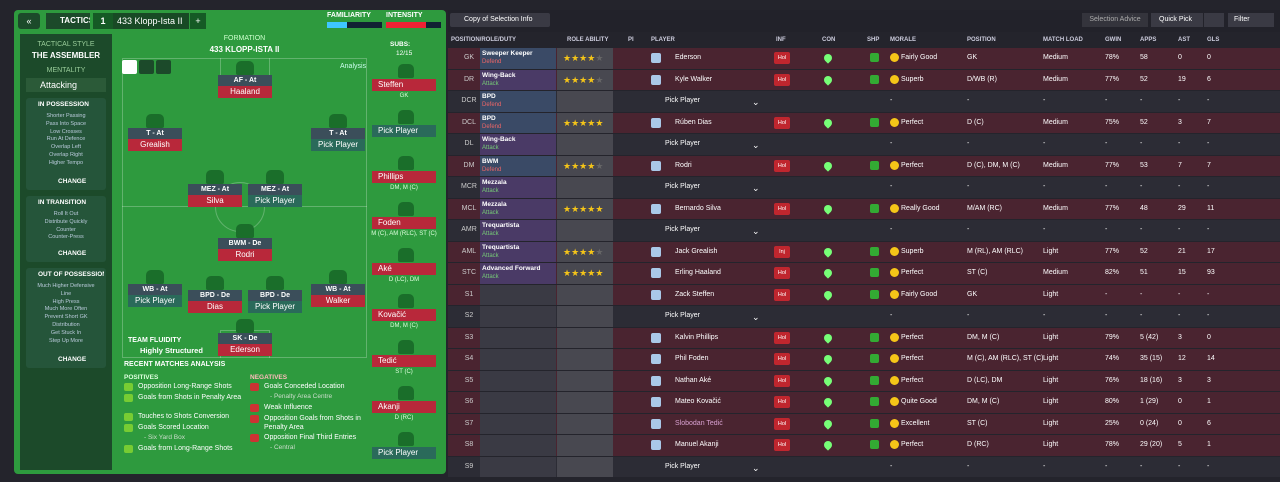 The height and width of the screenshot is (482, 1280). Describe the element at coordinates (338, 277) in the screenshot. I see `player-shirt` at that location.